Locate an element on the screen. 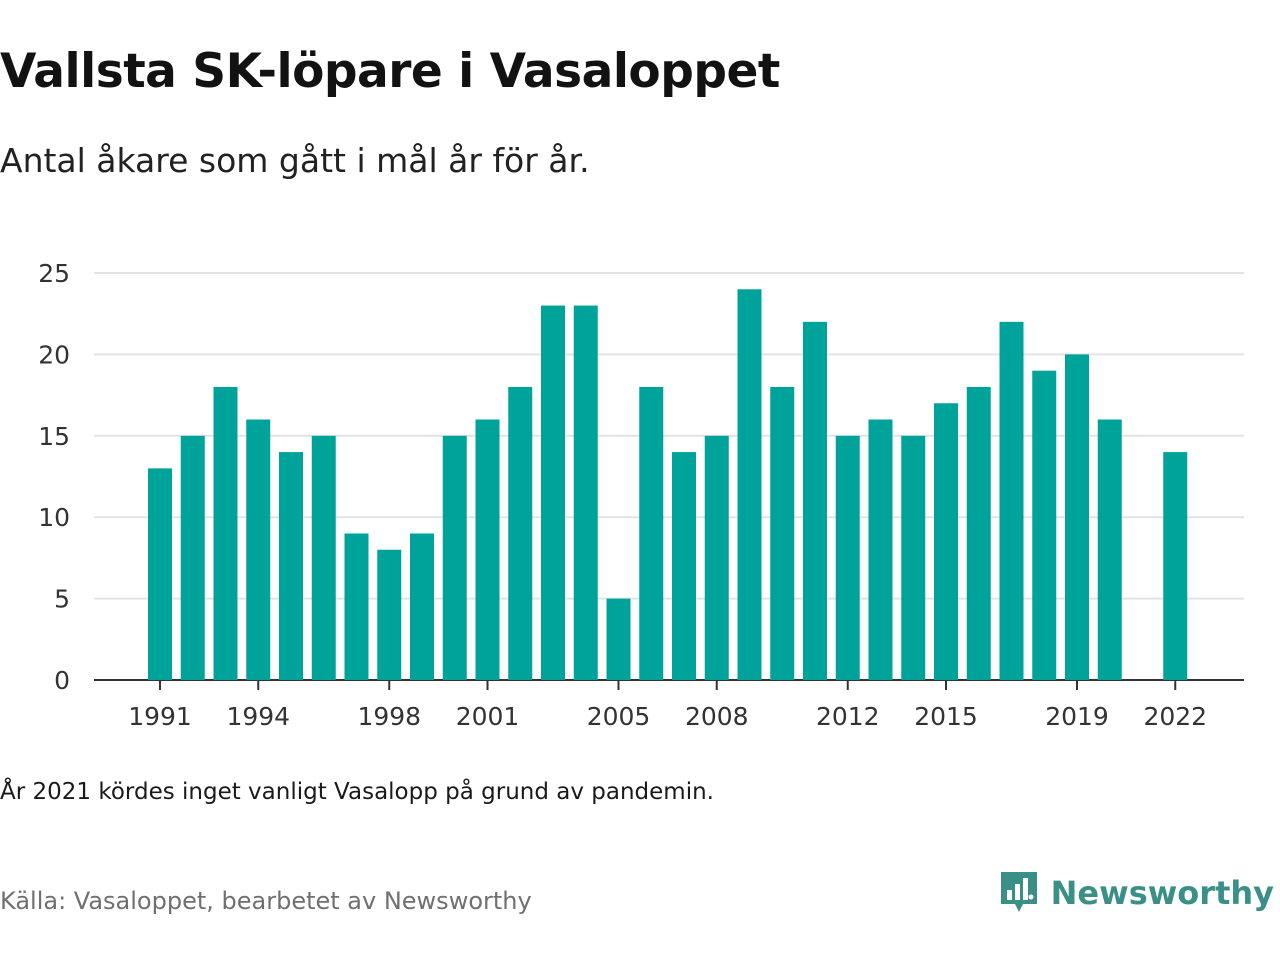  bar-2018 is located at coordinates (1044, 525).